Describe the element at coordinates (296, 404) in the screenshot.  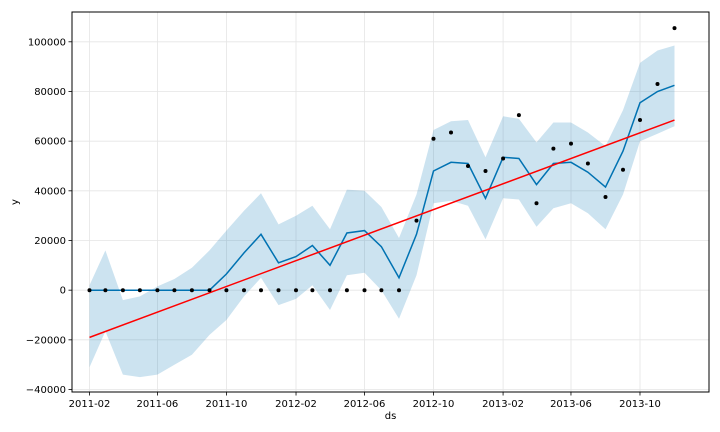
I see `x-tick-label: 2012-02` at that location.